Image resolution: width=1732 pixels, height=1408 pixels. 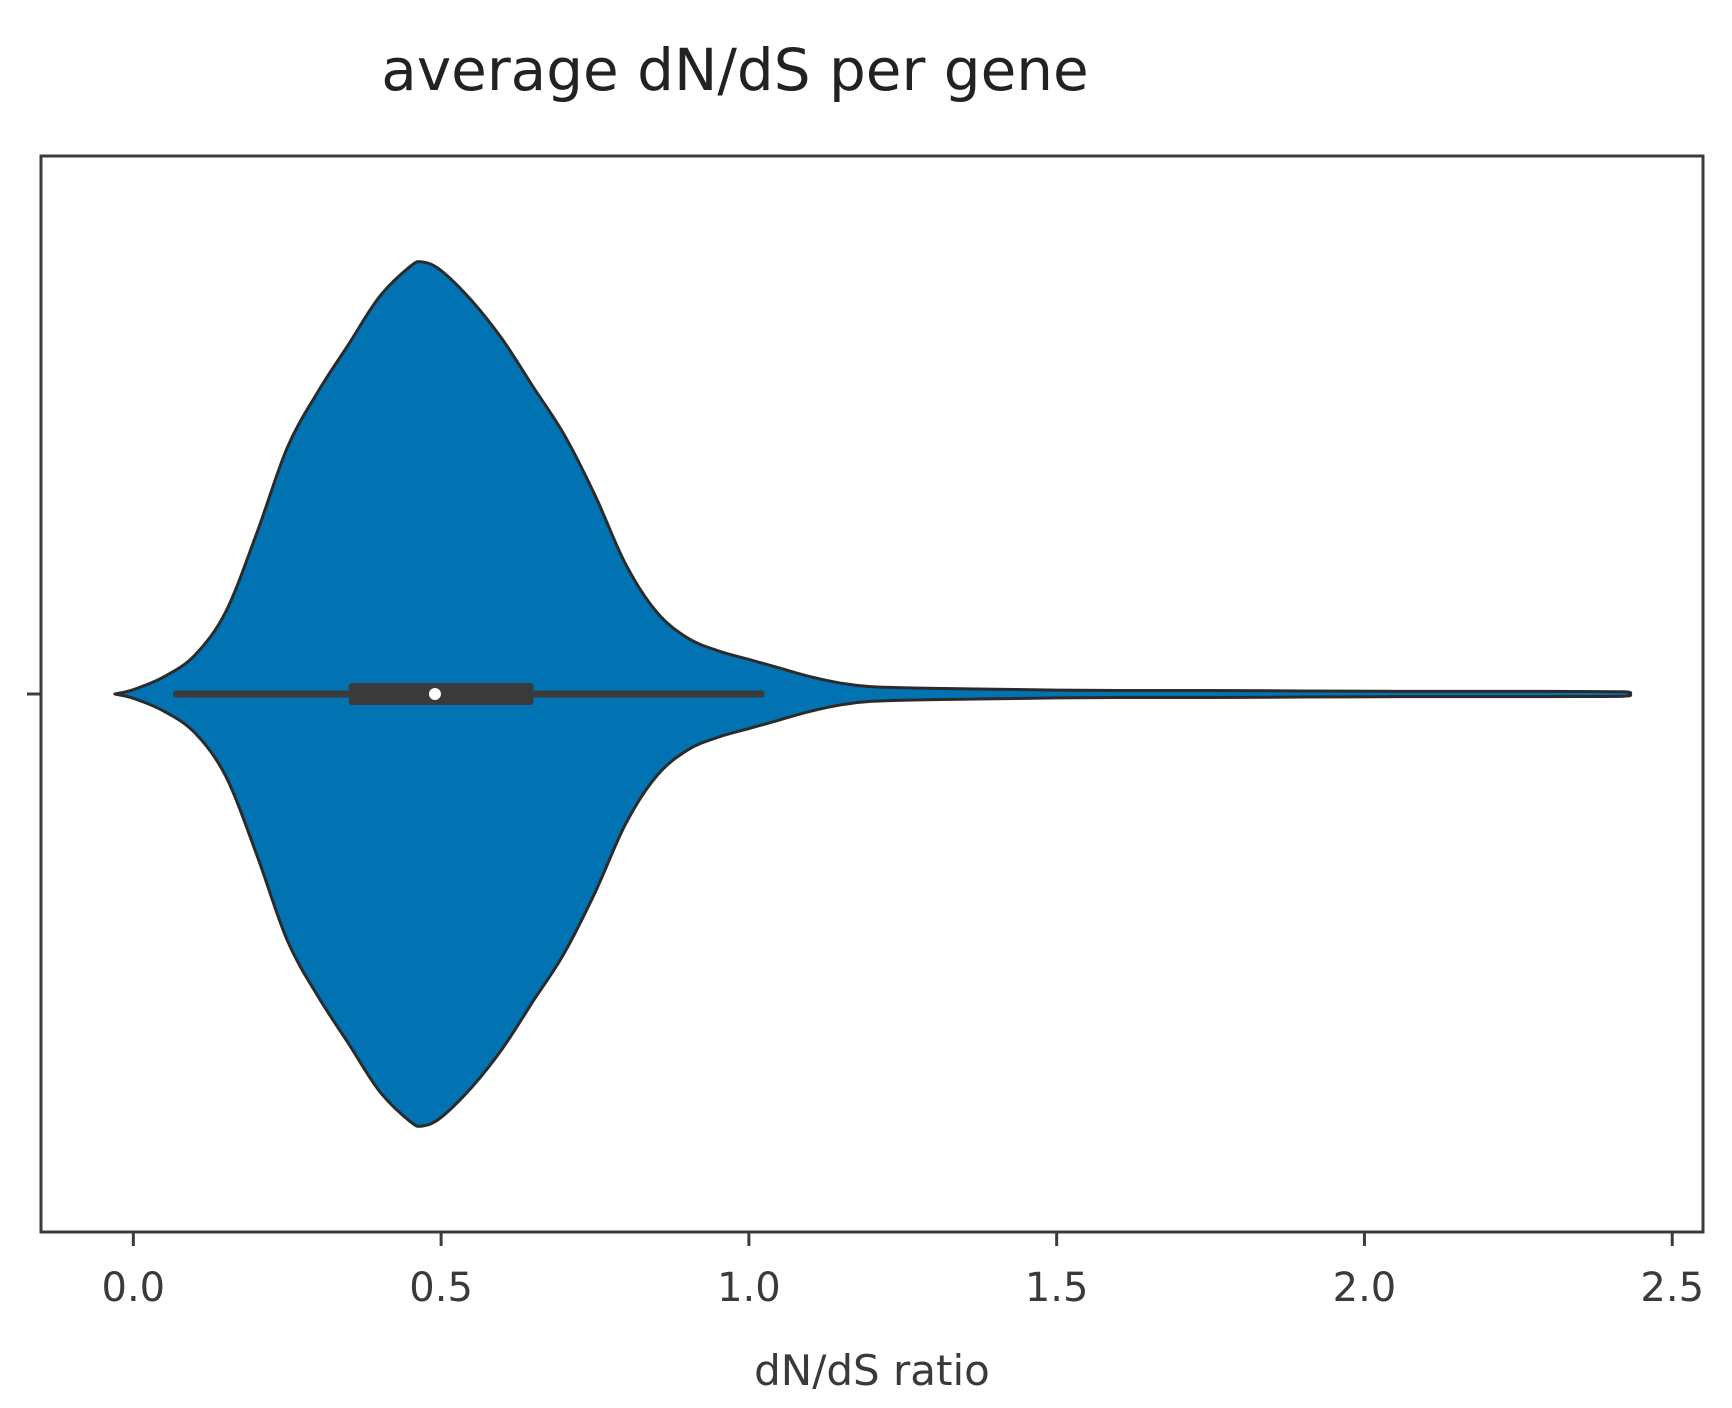 I want to click on box-iqr, so click(x=441, y=694).